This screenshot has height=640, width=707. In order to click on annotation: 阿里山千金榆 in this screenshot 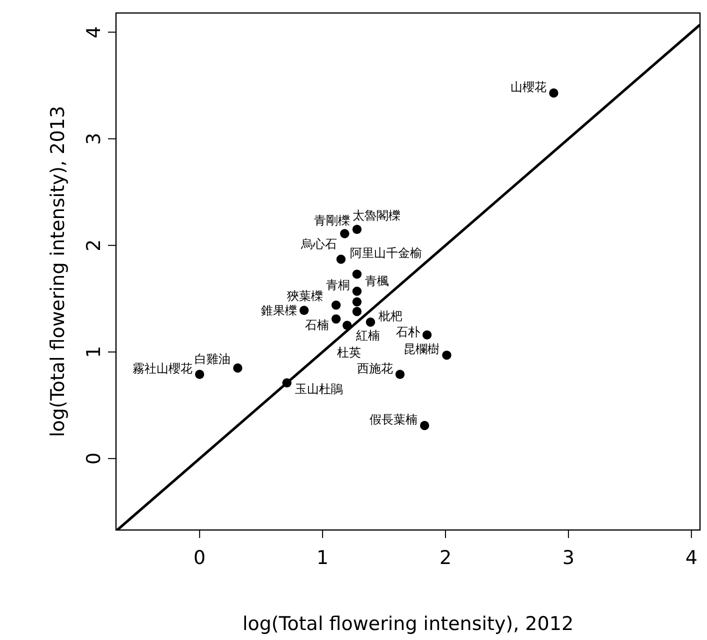, I will do `click(386, 253)`.